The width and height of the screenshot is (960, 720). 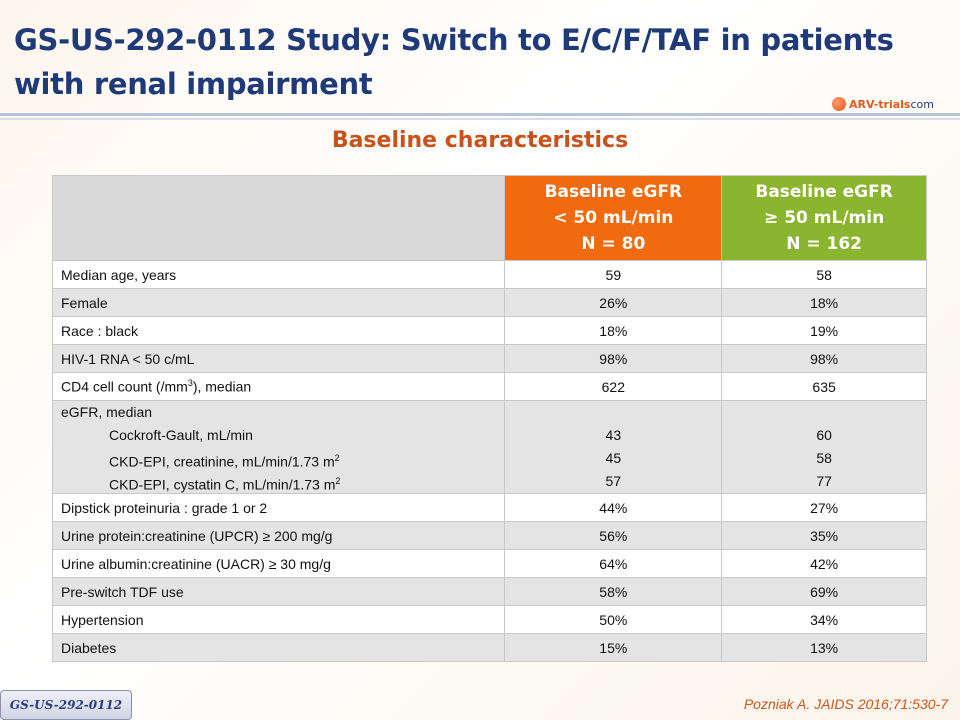 I want to click on cell-value-low: 58%, so click(x=613, y=591).